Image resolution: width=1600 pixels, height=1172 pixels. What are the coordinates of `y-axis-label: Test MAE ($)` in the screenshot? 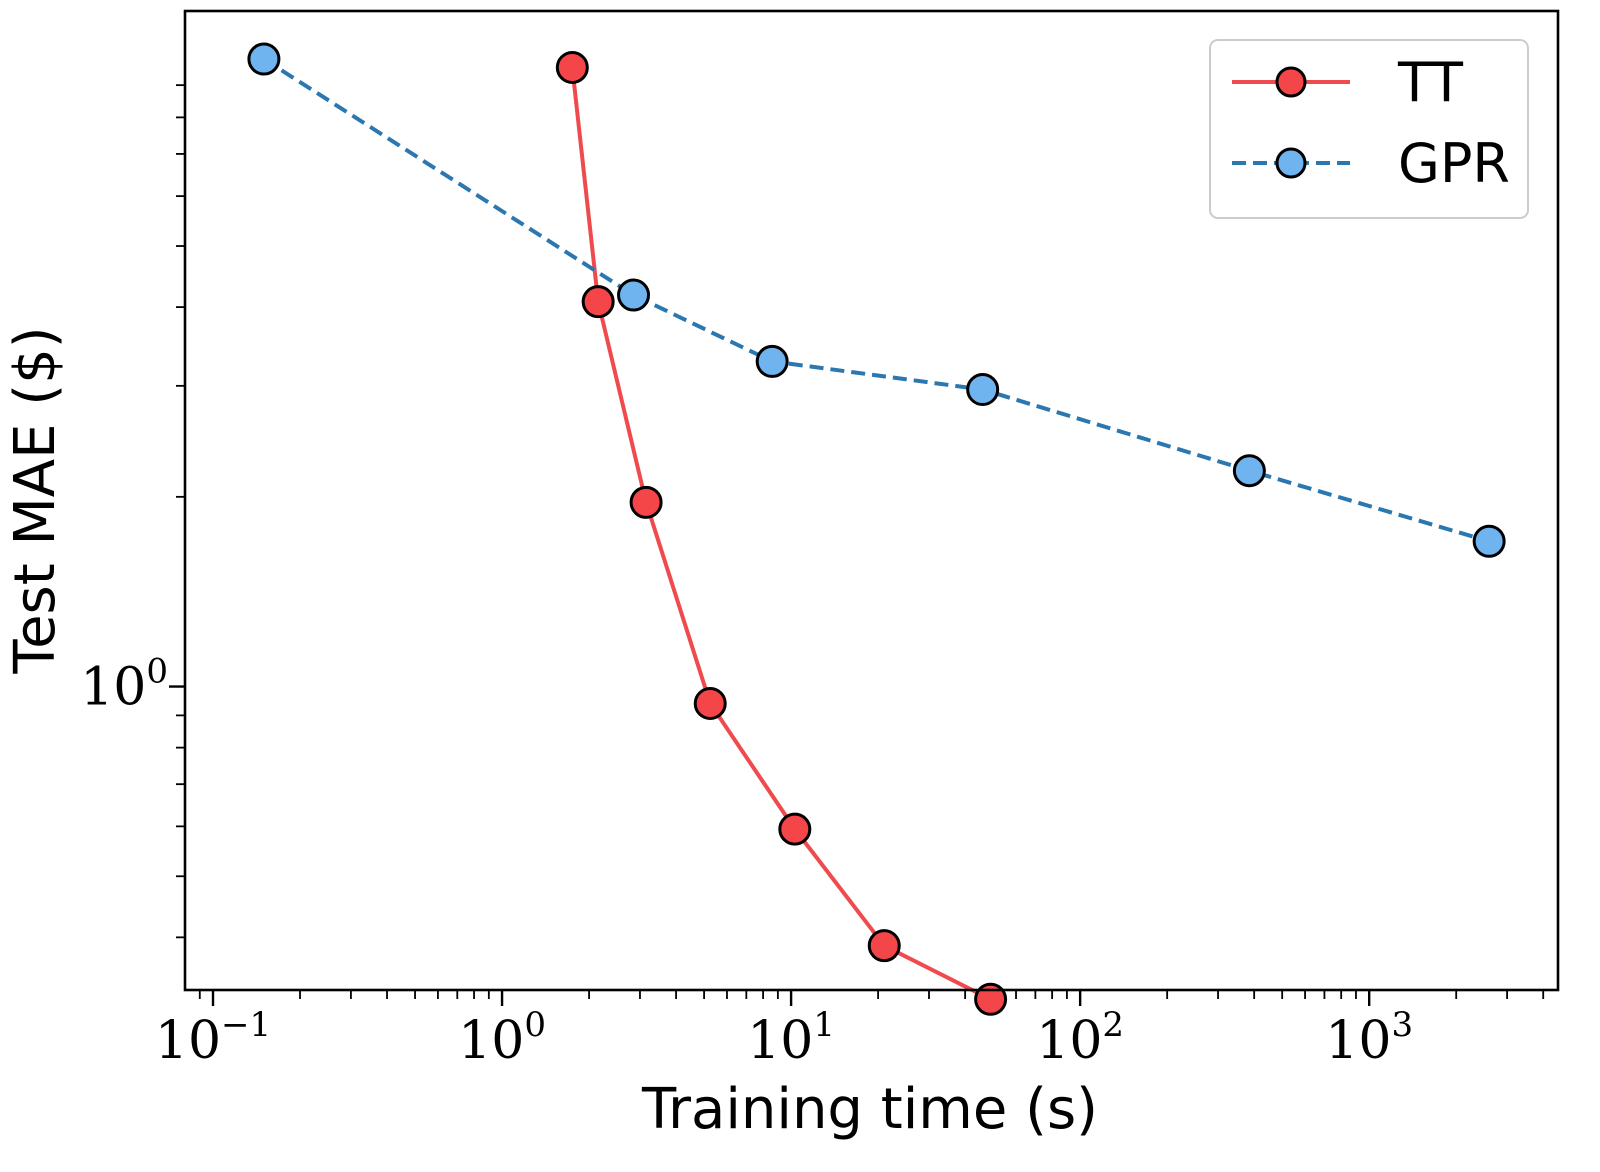 It's located at (35, 500).